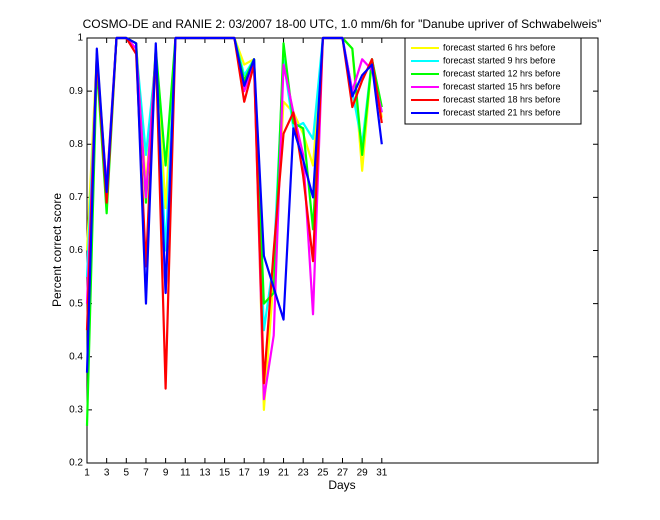 This screenshot has height=520, width=660. I want to click on x-tick-label: 5, so click(127, 473).